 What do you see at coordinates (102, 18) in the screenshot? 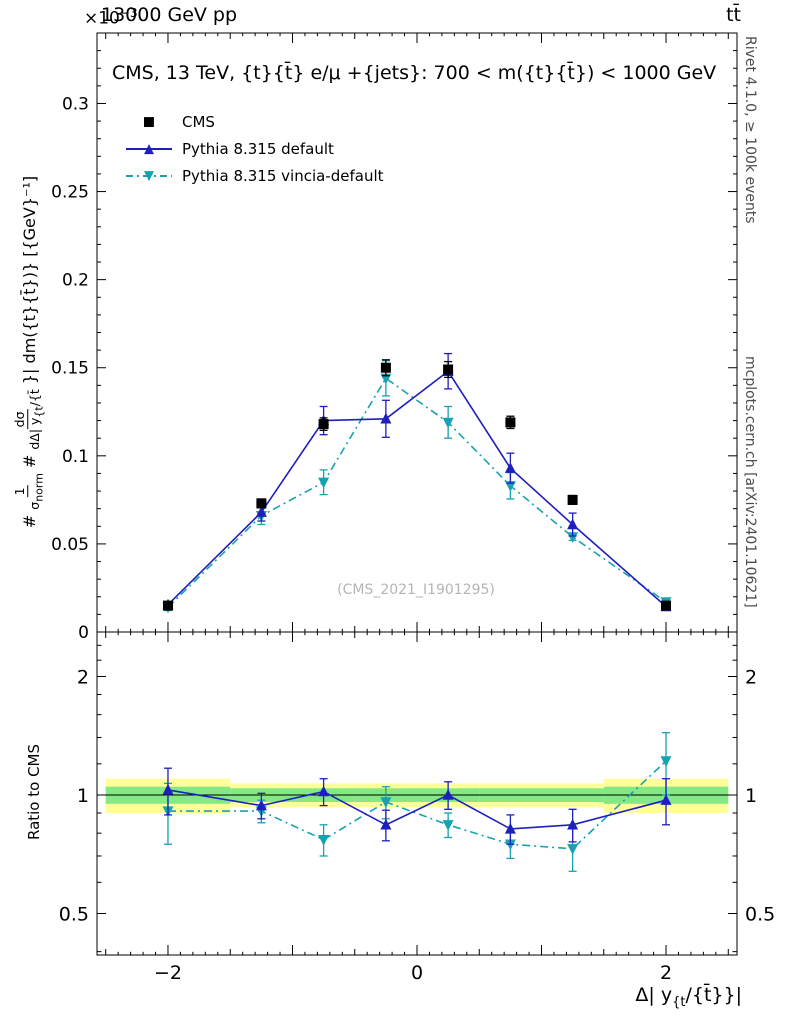
I see `scale-base: ×10` at bounding box center [102, 18].